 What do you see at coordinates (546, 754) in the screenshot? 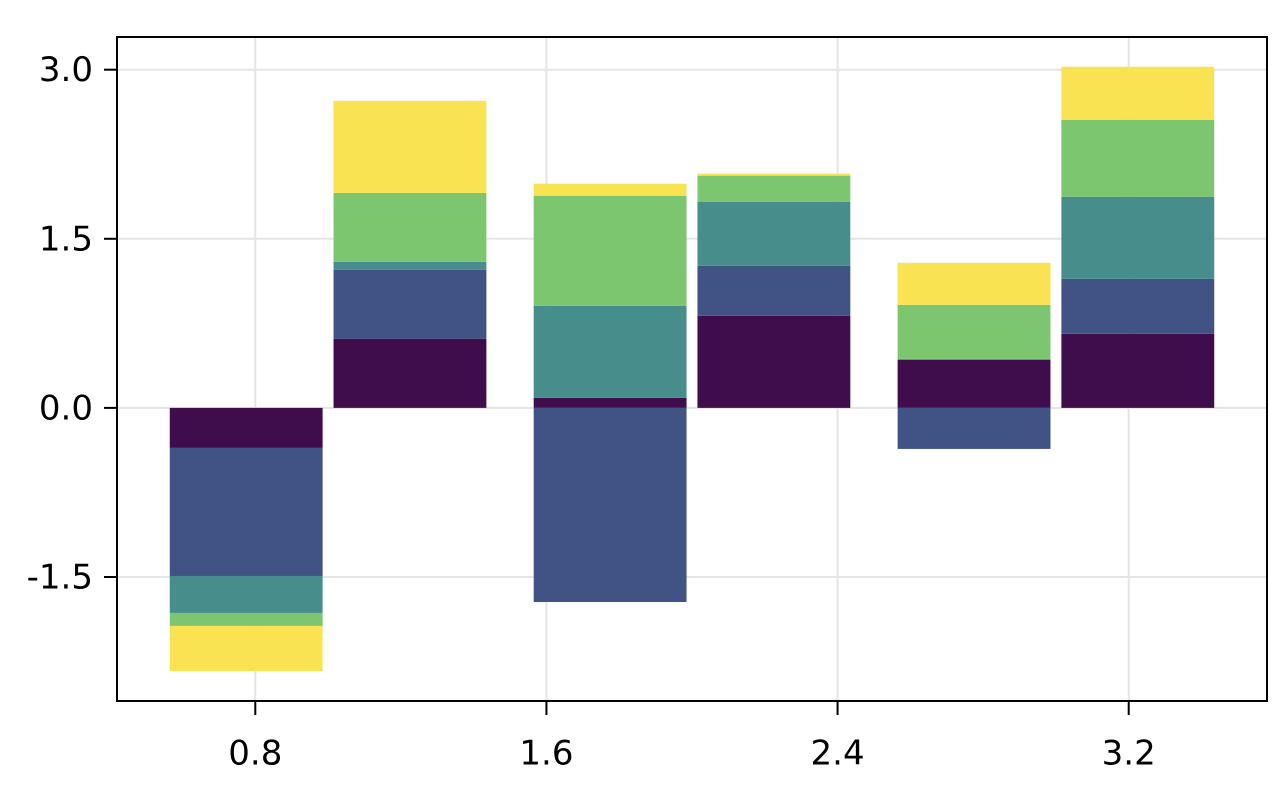
I see `x-tick-label: 1.6` at bounding box center [546, 754].